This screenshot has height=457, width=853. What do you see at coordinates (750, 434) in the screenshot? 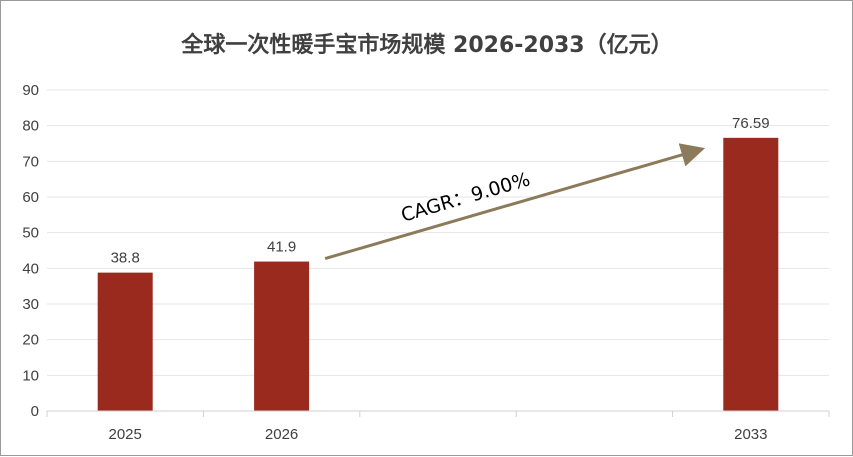
I see `x-tick-label: 2033` at bounding box center [750, 434].